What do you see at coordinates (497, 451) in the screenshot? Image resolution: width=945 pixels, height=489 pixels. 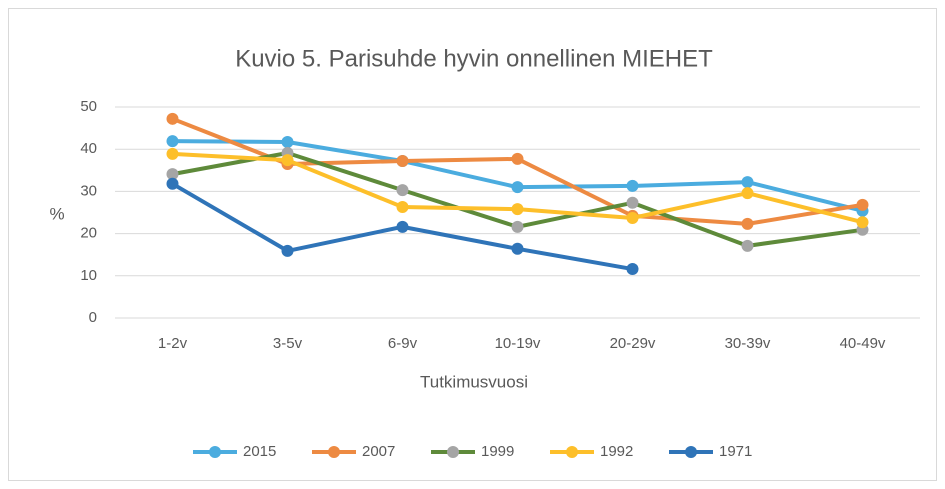 I see `legend-label: 1999` at bounding box center [497, 451].